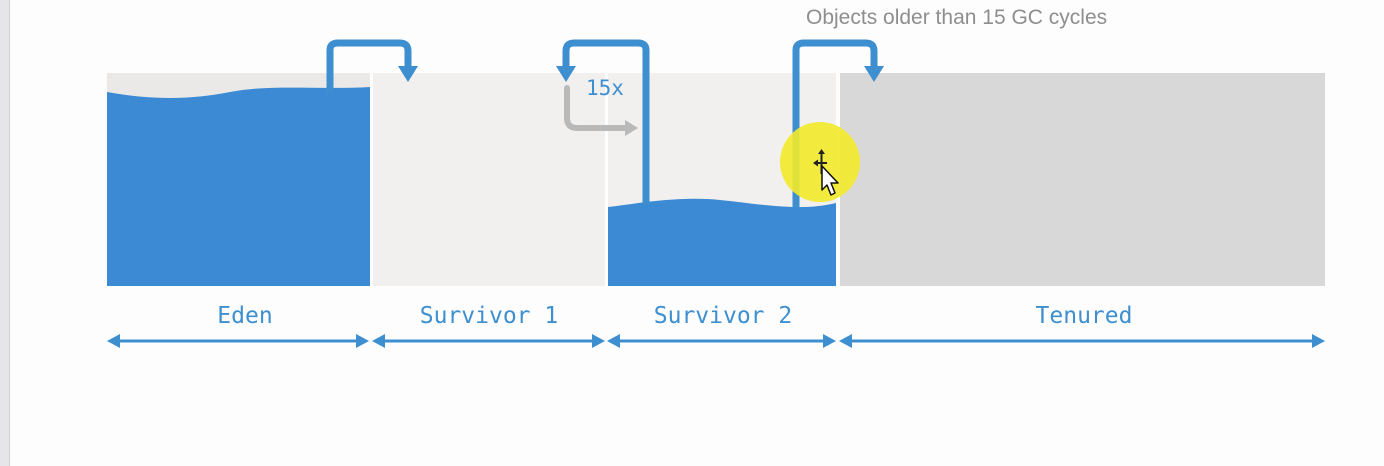 The image size is (1384, 466). What do you see at coordinates (488, 341) in the screenshot?
I see `survivor1-span-arrow` at bounding box center [488, 341].